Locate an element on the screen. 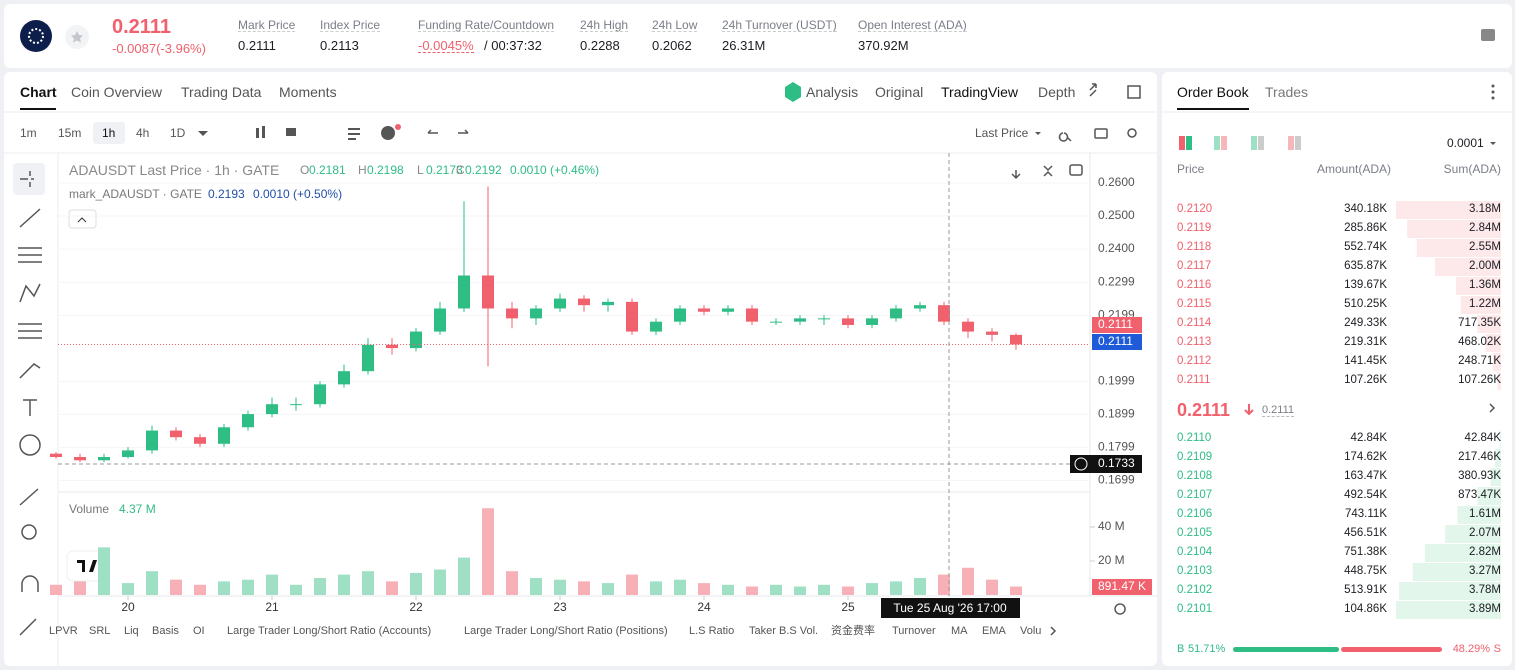  indicator: Volu is located at coordinates (1031, 631).